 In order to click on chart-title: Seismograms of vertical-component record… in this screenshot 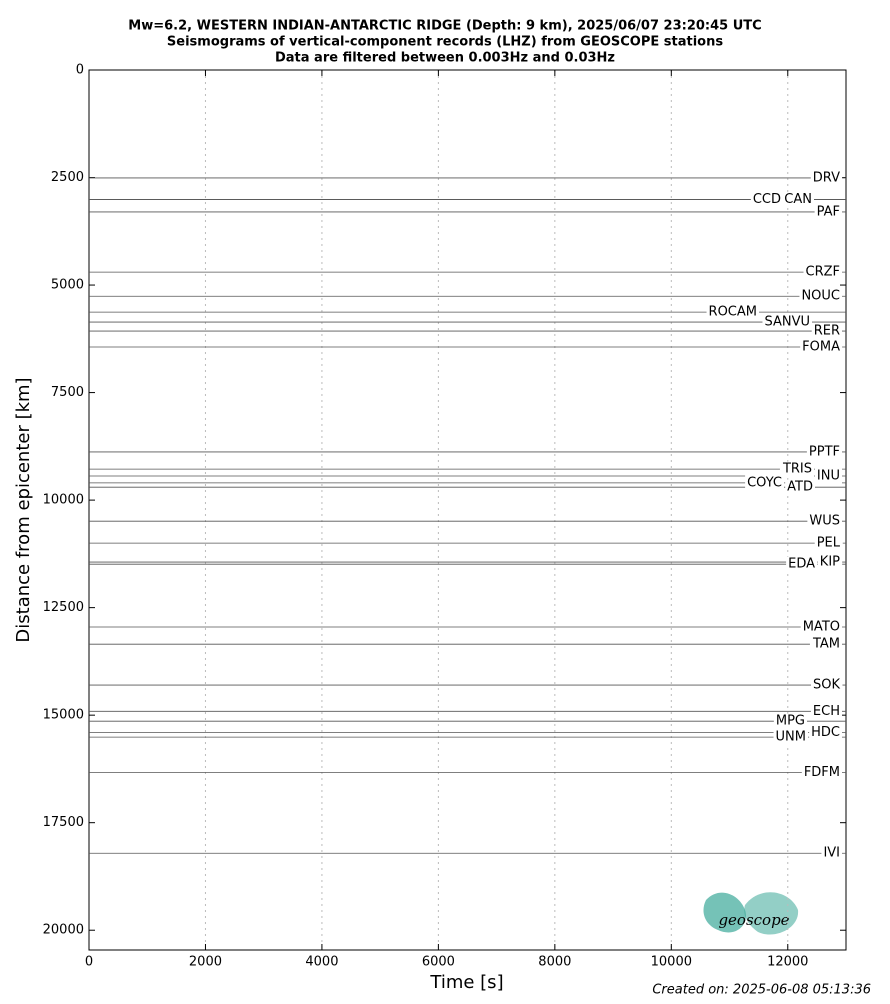, I will do `click(445, 42)`.